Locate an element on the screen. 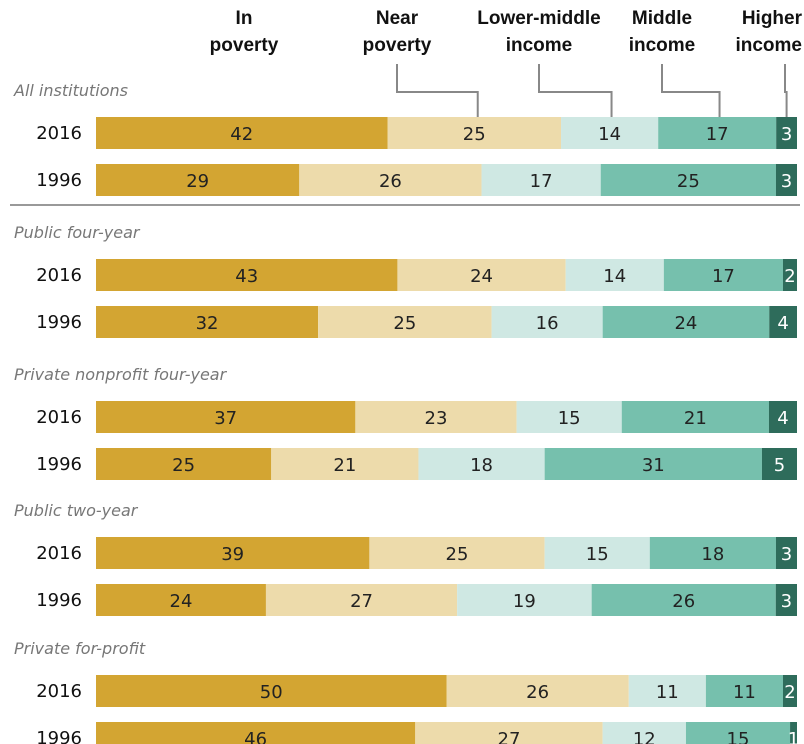  data-label: 11 is located at coordinates (744, 692).